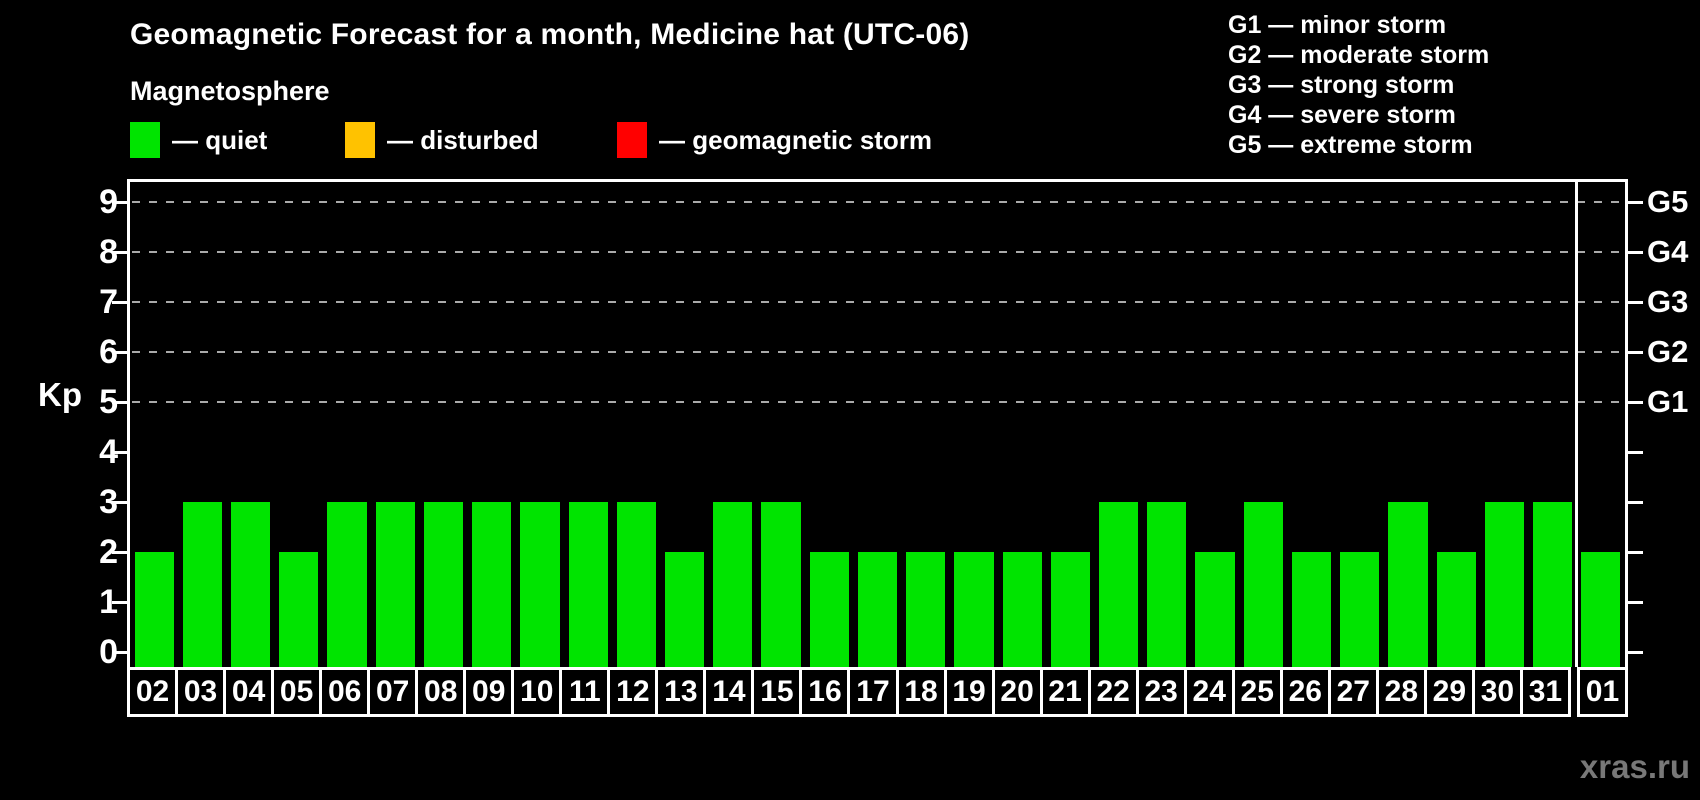 The height and width of the screenshot is (800, 1700). What do you see at coordinates (877, 180) in the screenshot?
I see `plot-border-top` at bounding box center [877, 180].